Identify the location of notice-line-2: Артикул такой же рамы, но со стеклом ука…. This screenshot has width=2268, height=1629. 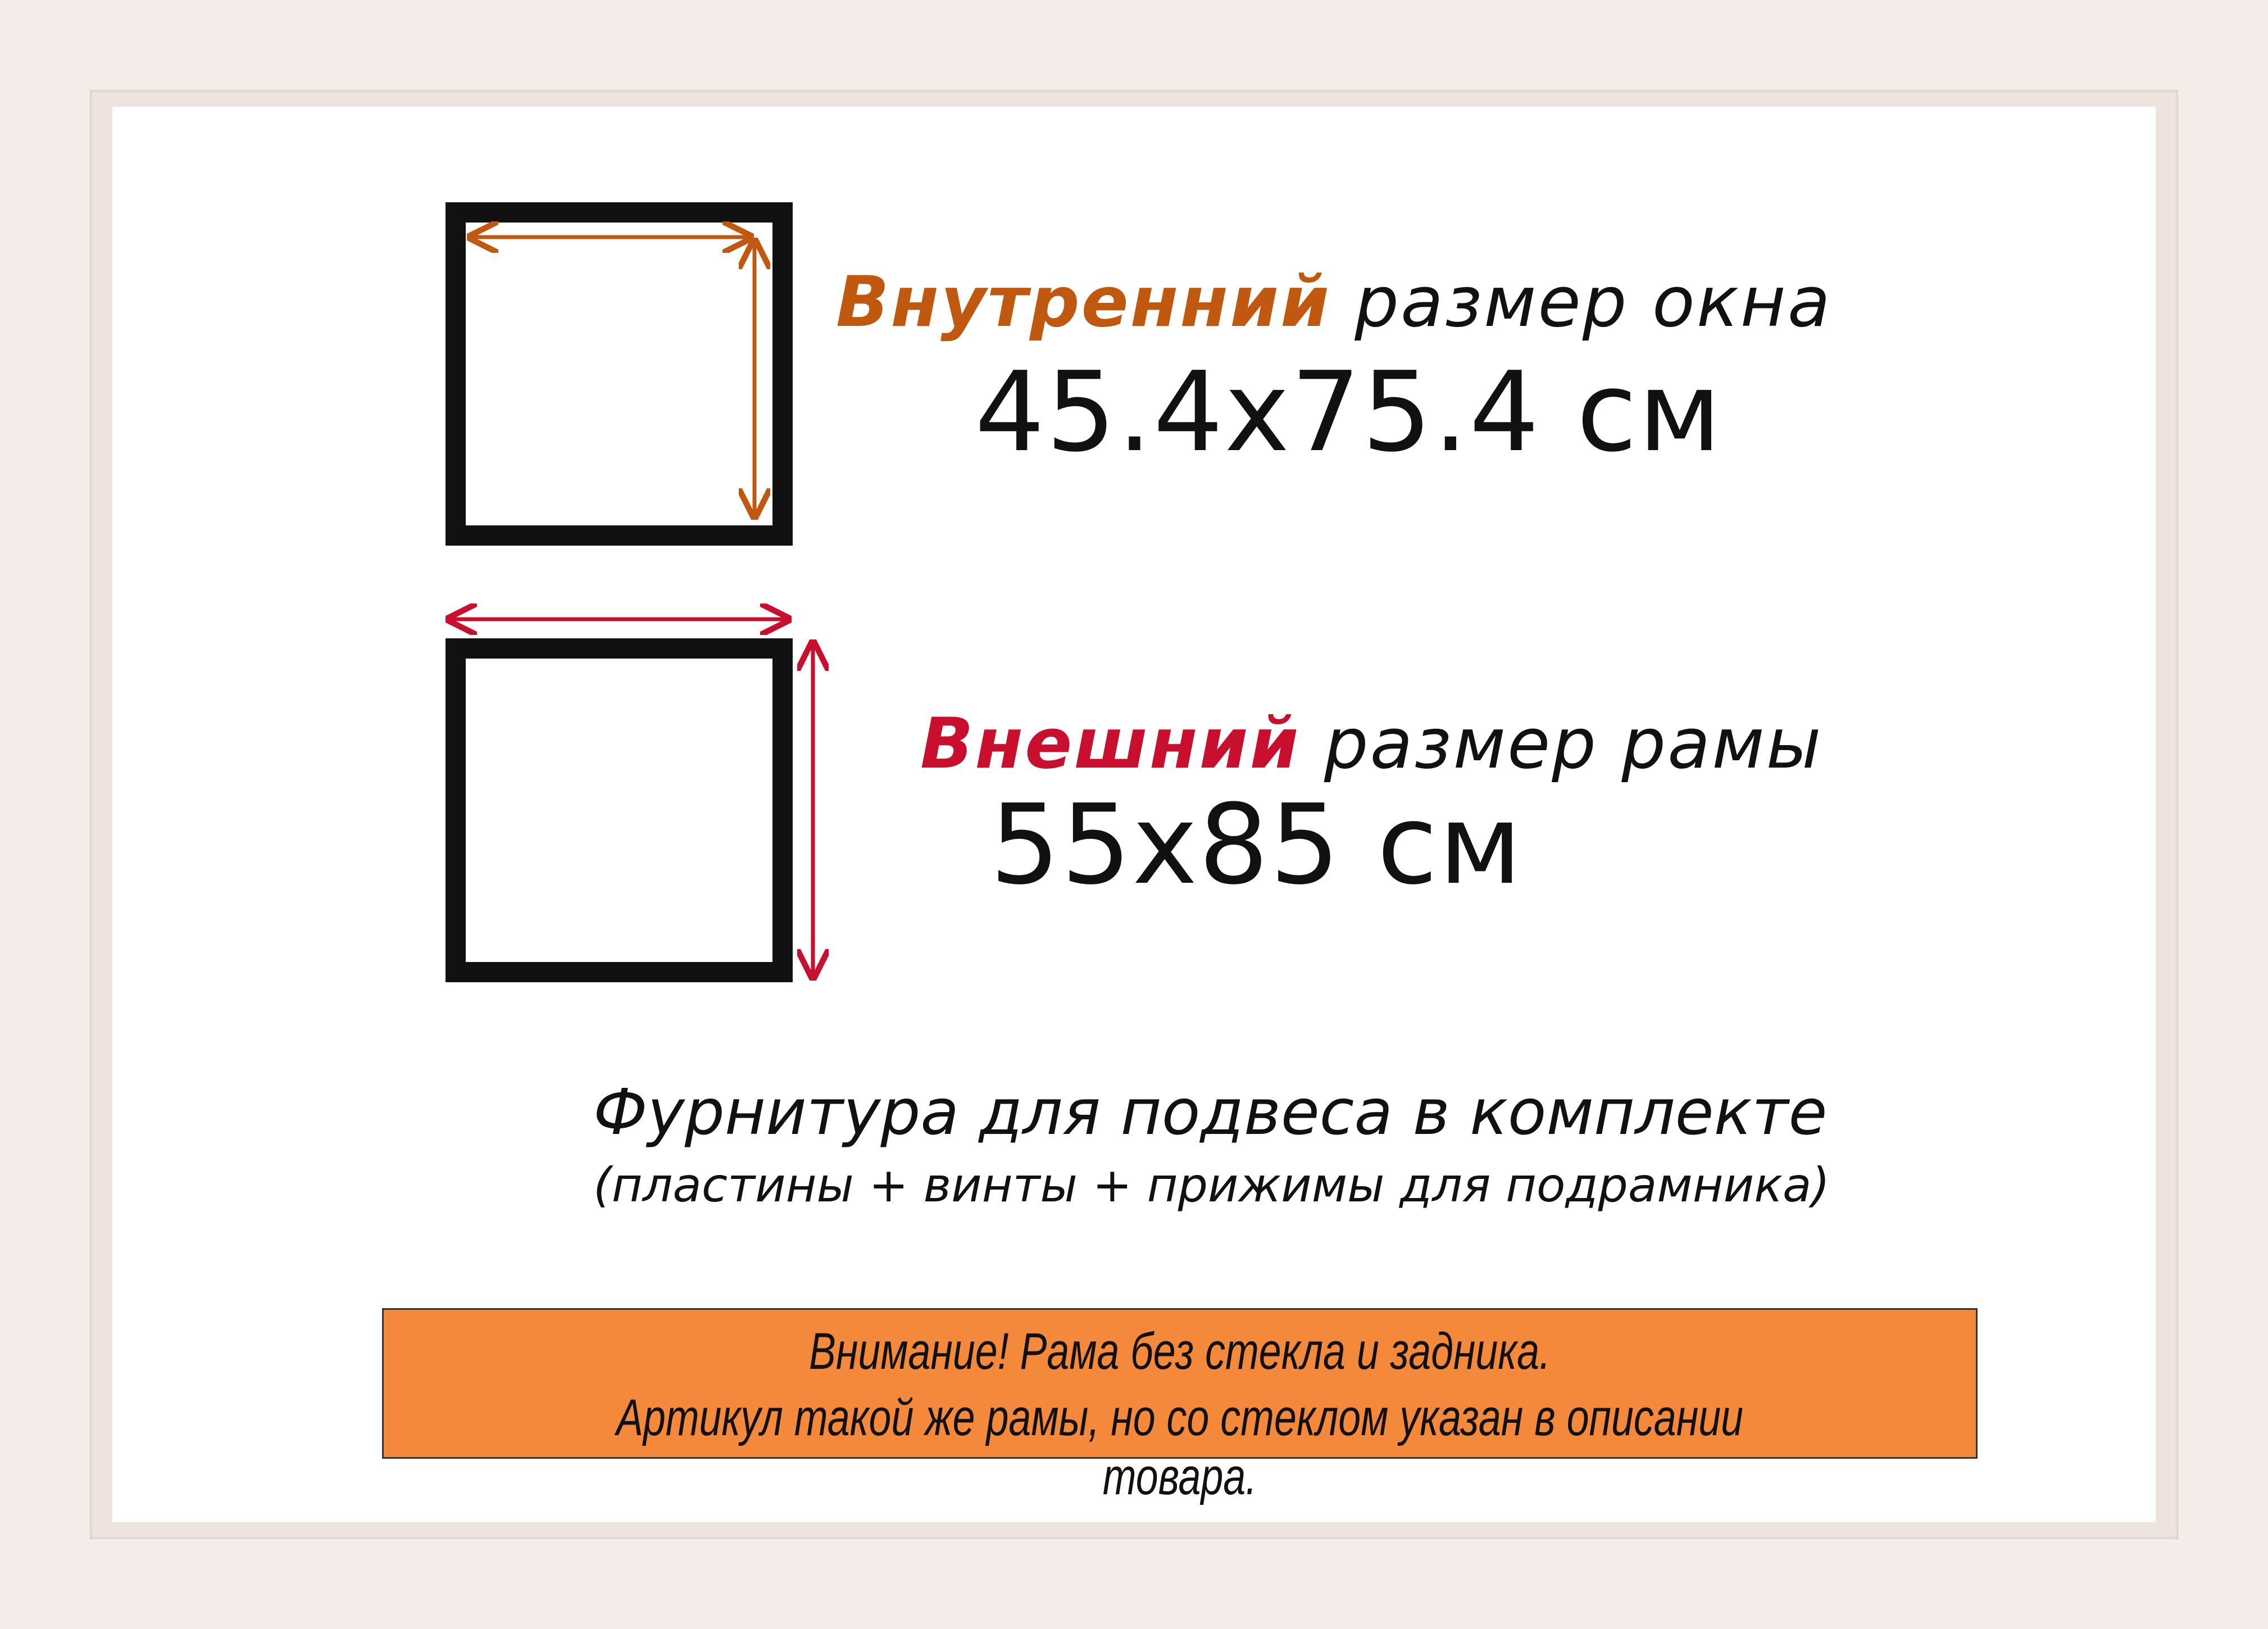
(1180, 1447).